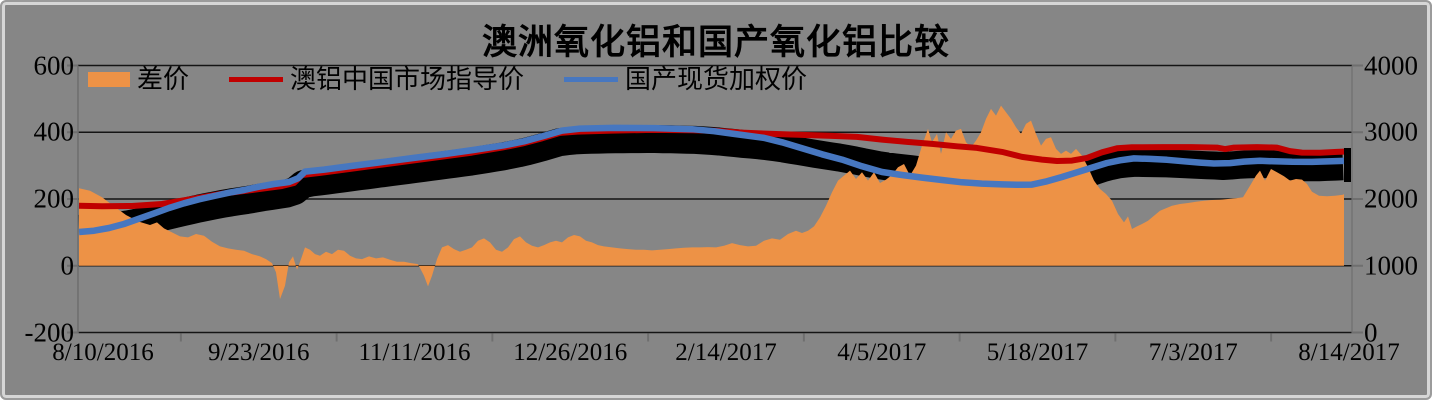  What do you see at coordinates (414, 352) in the screenshot?
I see `x-date-label: 11/11/2016` at bounding box center [414, 352].